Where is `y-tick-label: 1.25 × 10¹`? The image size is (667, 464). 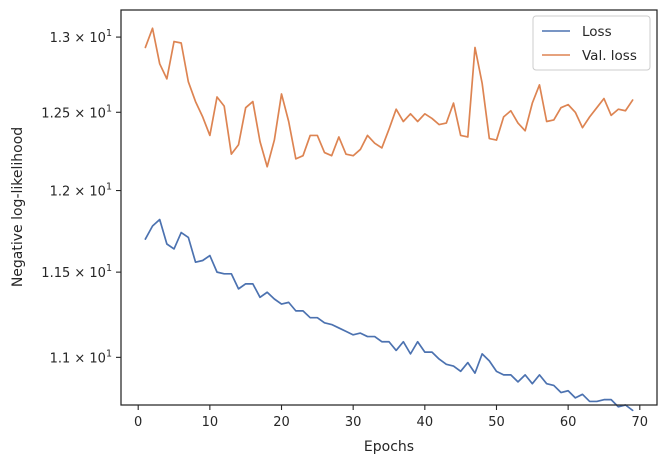 y-tick-label: 1.25 × 10¹ is located at coordinates (76, 112).